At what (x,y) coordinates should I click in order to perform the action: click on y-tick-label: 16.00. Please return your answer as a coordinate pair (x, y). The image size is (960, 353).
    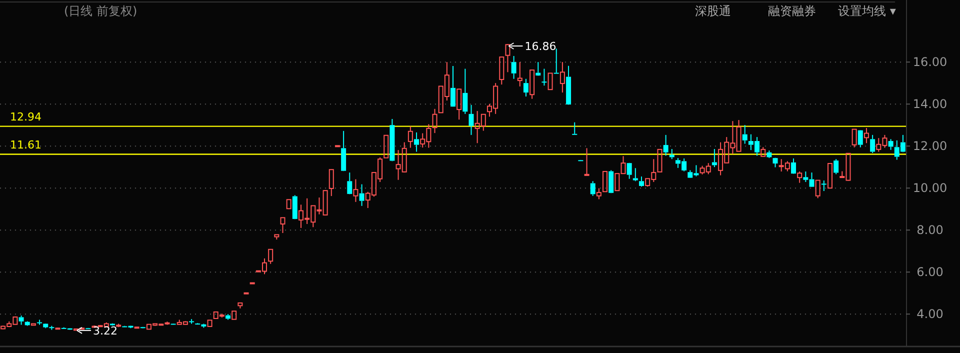
    Looking at the image, I should click on (930, 62).